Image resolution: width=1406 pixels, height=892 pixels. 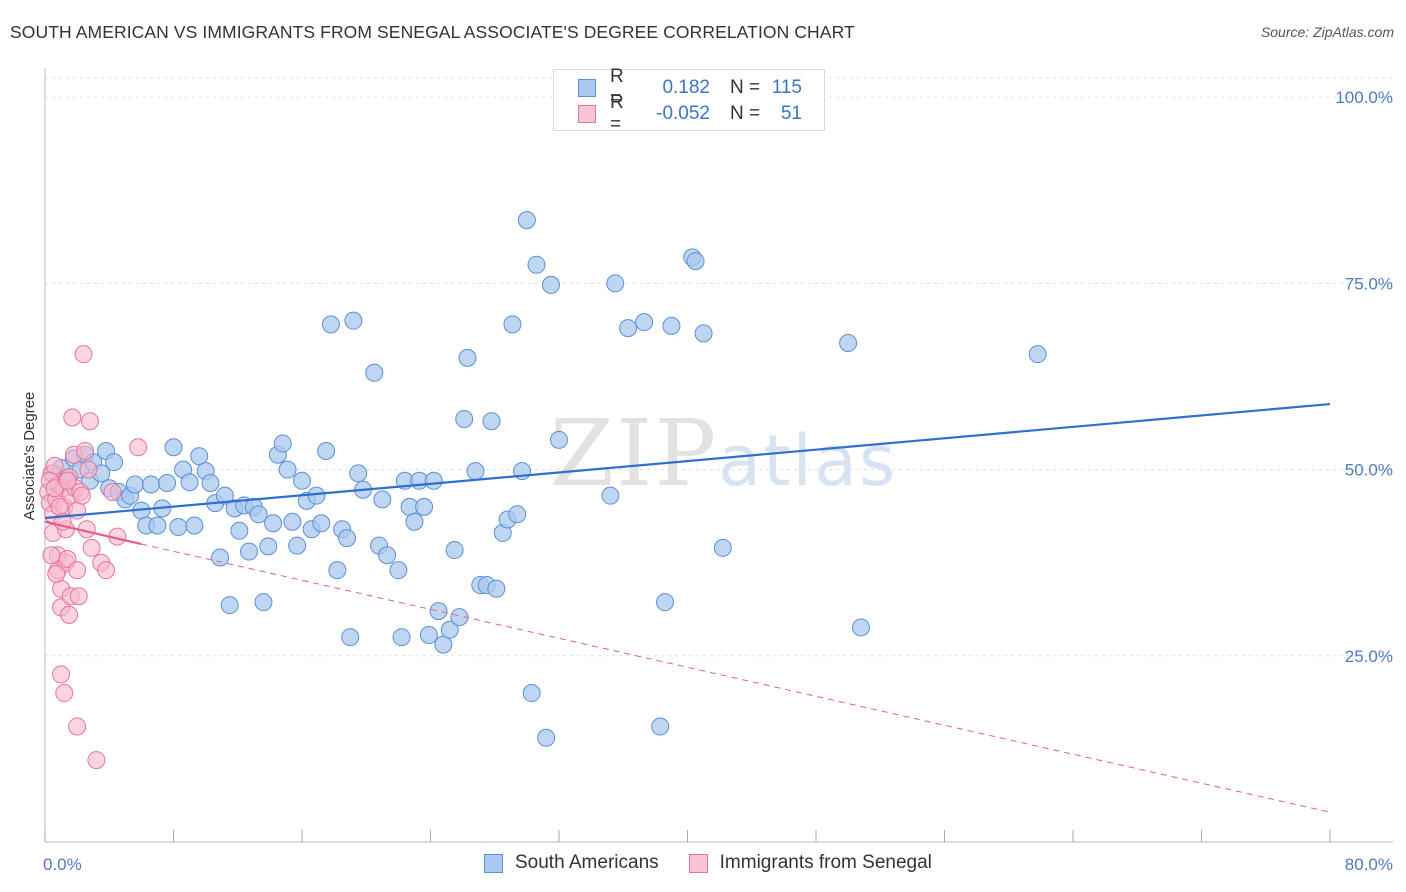 What do you see at coordinates (686, 87) in the screenshot?
I see `legend-r-value: 0.182` at bounding box center [686, 87].